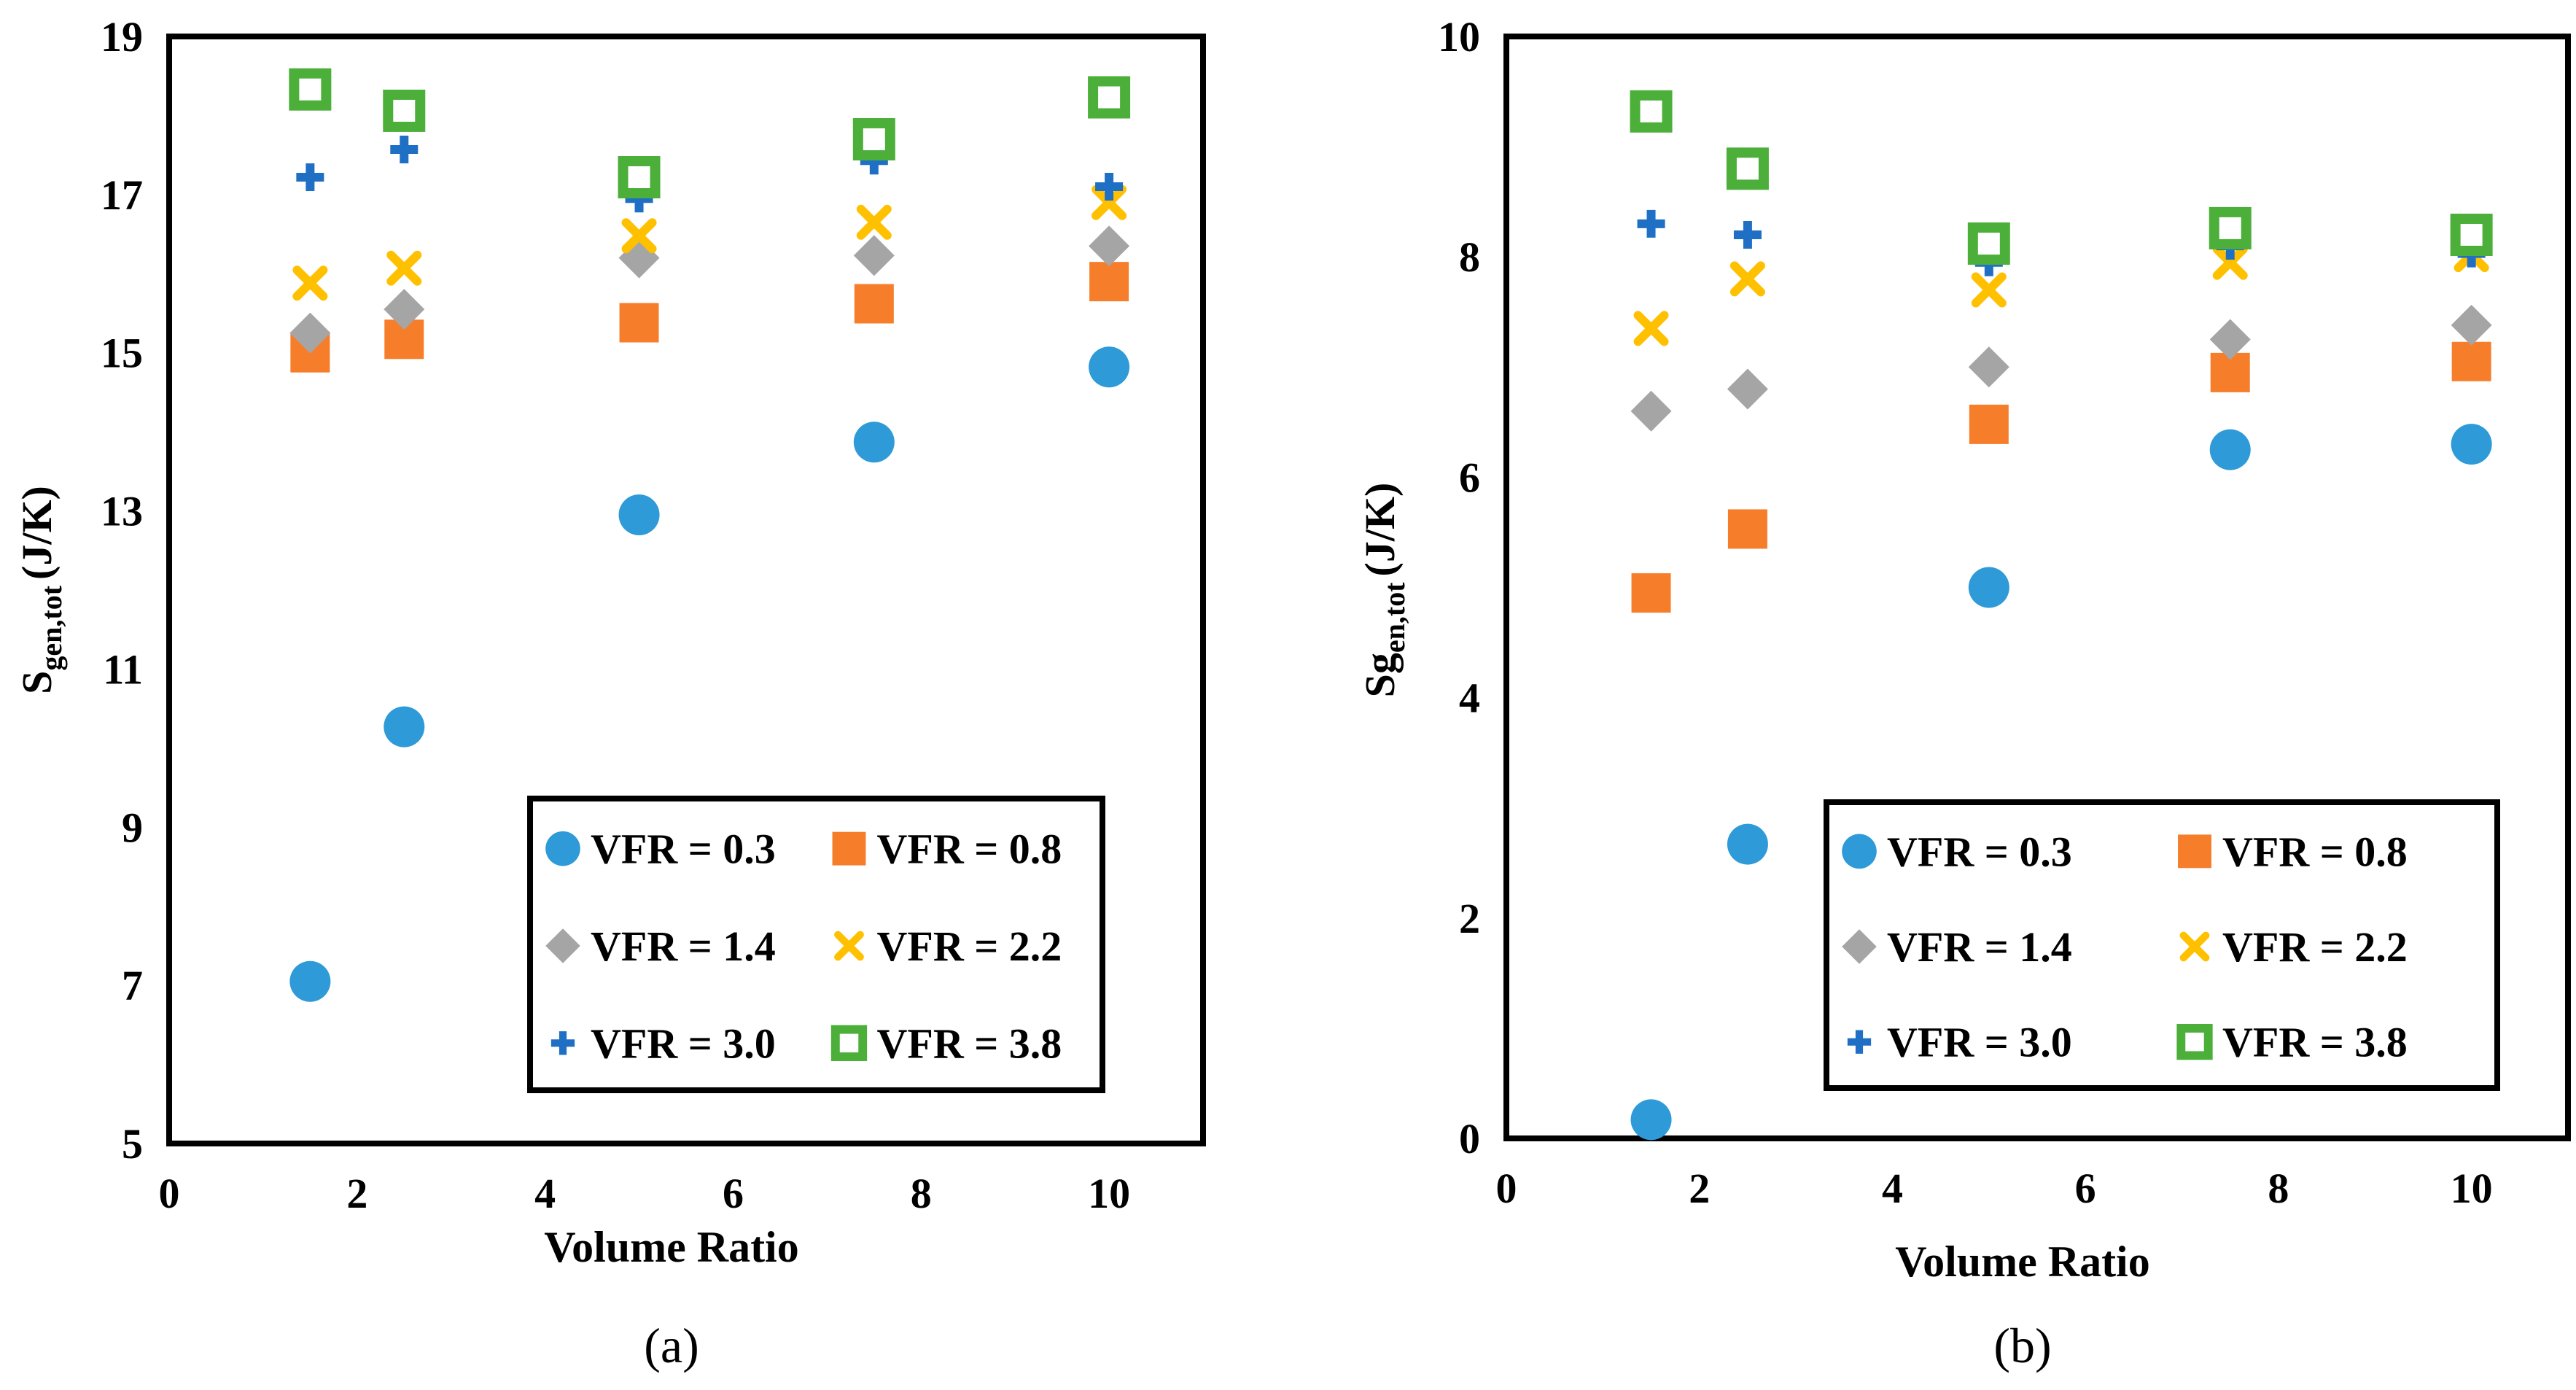 This screenshot has height=1390, width=2576. What do you see at coordinates (1109, 1193) in the screenshot?
I see `x-tick-label: 10` at bounding box center [1109, 1193].